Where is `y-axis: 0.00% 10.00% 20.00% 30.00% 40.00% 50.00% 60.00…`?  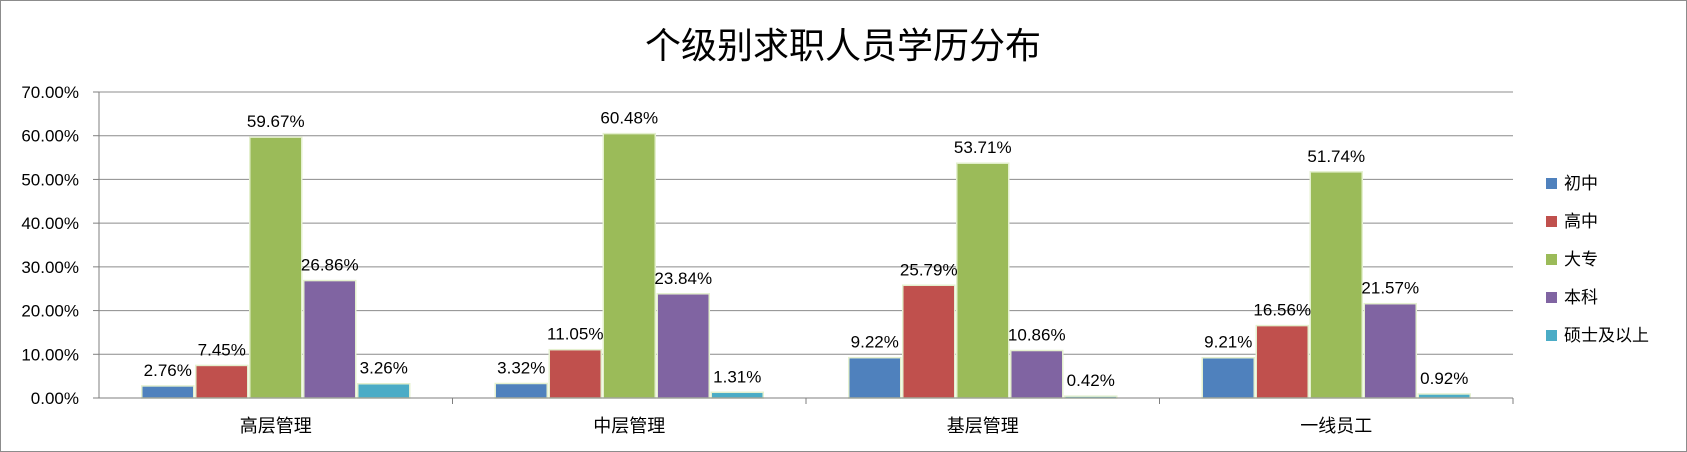
y-axis: 0.00% 10.00% 20.00% 30.00% 40.00% 50.00% 60.00… is located at coordinates (60, 245).